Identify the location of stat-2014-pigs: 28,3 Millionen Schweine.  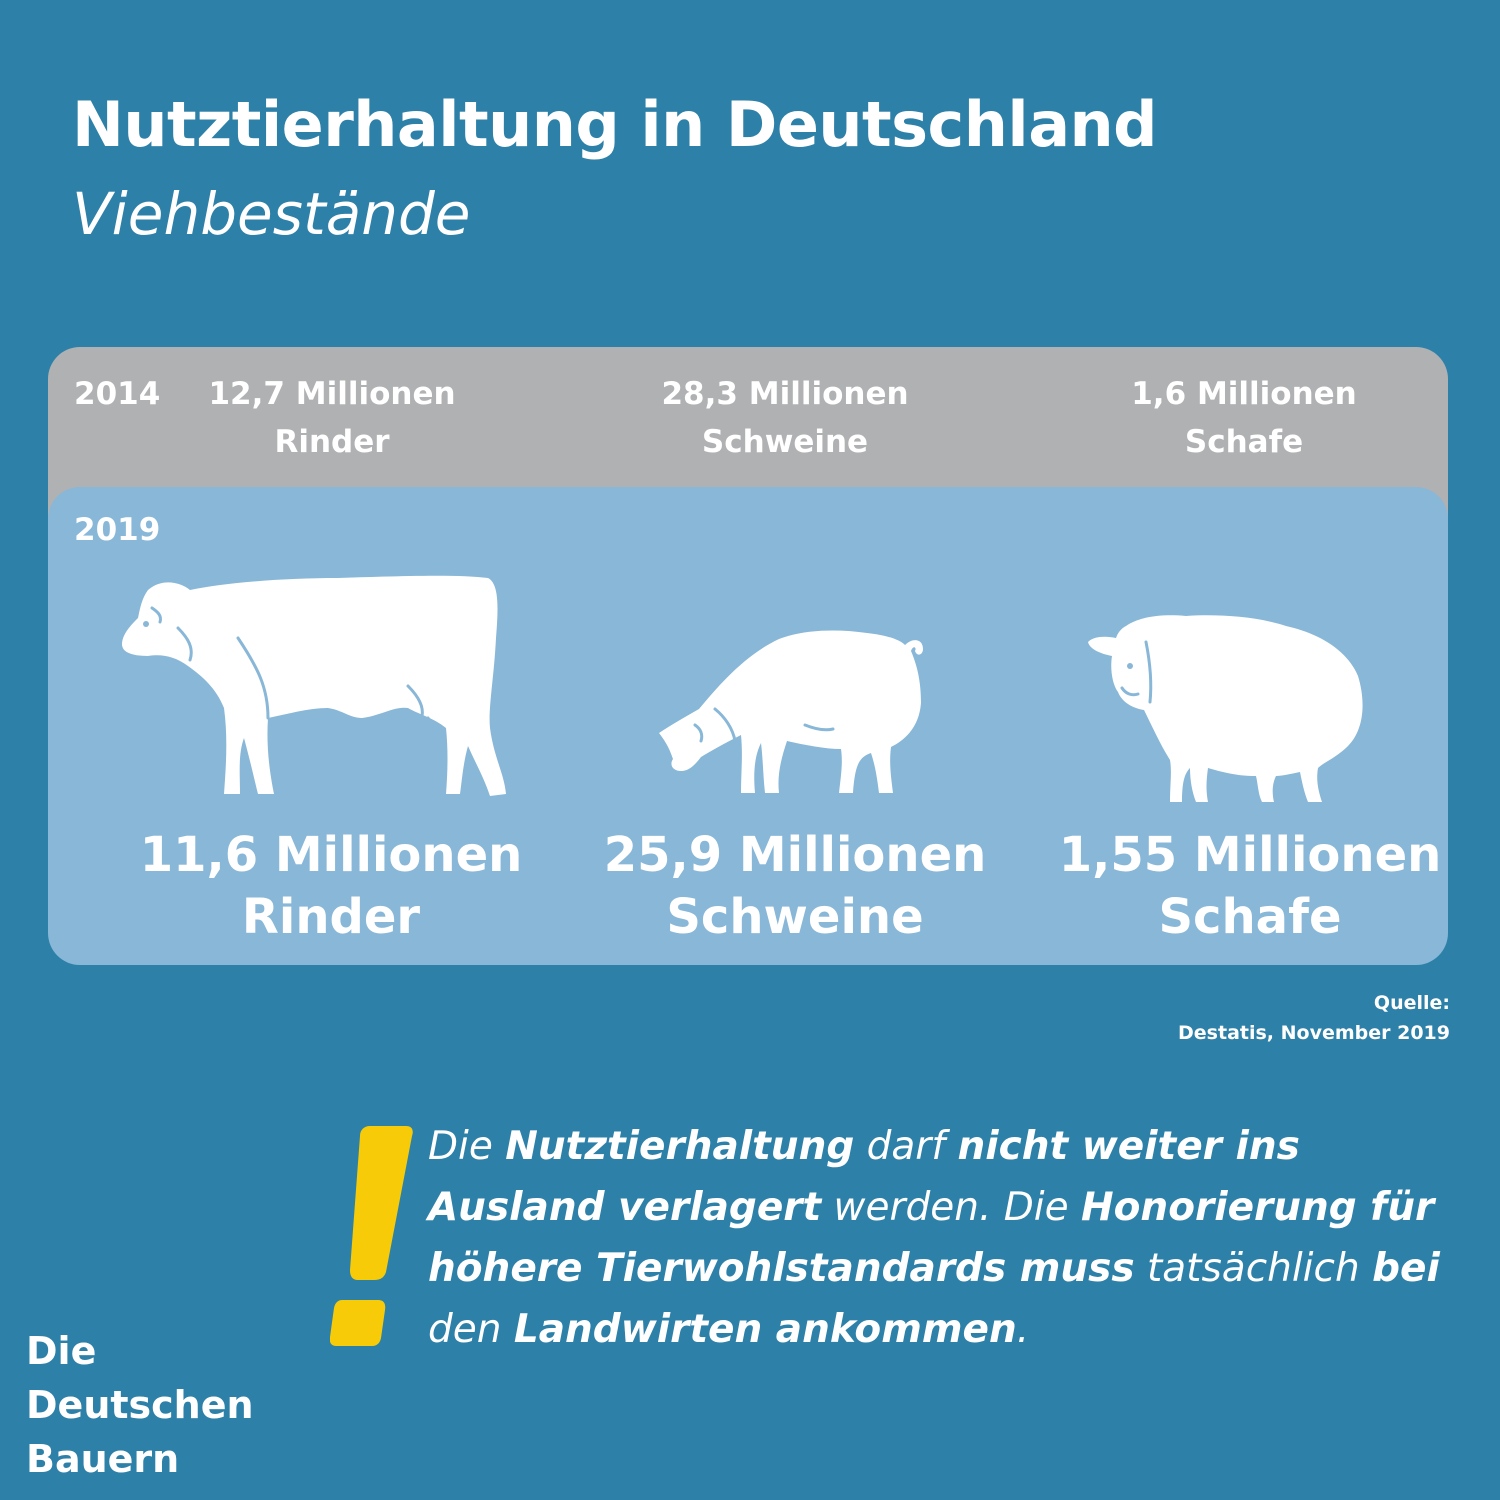
(785, 418).